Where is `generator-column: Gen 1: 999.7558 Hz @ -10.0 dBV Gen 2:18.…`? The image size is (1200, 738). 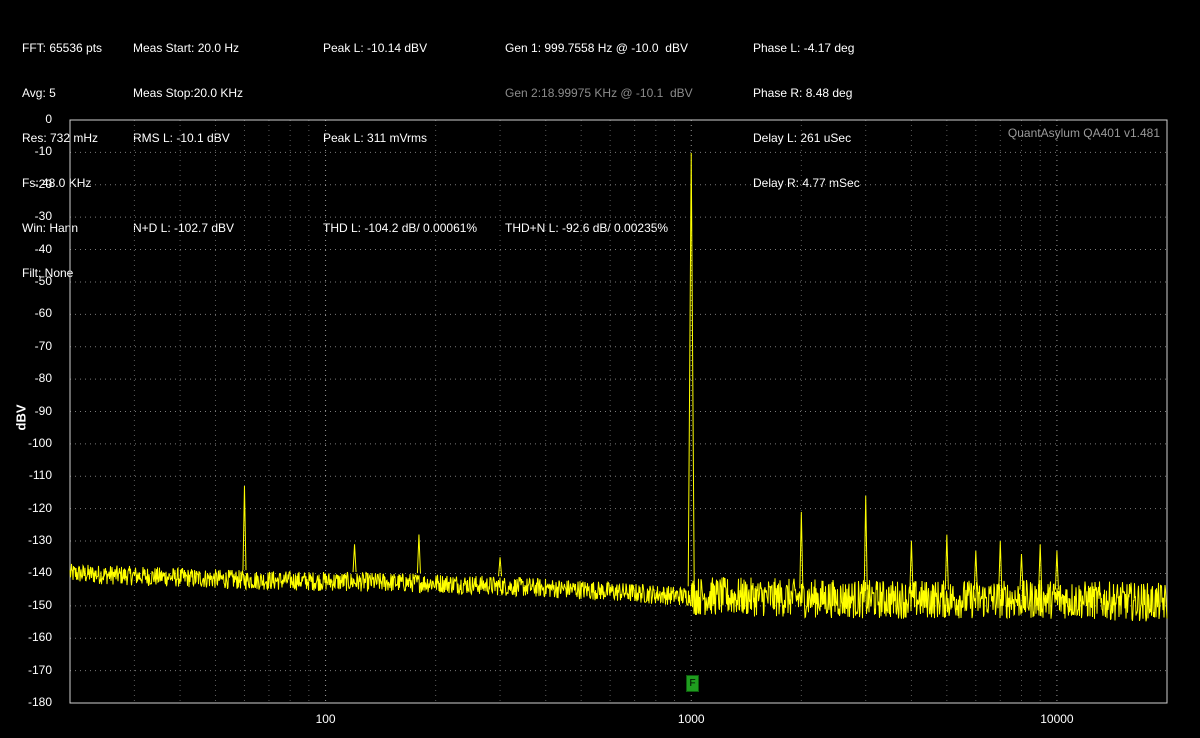 generator-column: Gen 1: 999.7558 Hz @ -10.0 dBV Gen 2:18.… is located at coordinates (599, 138).